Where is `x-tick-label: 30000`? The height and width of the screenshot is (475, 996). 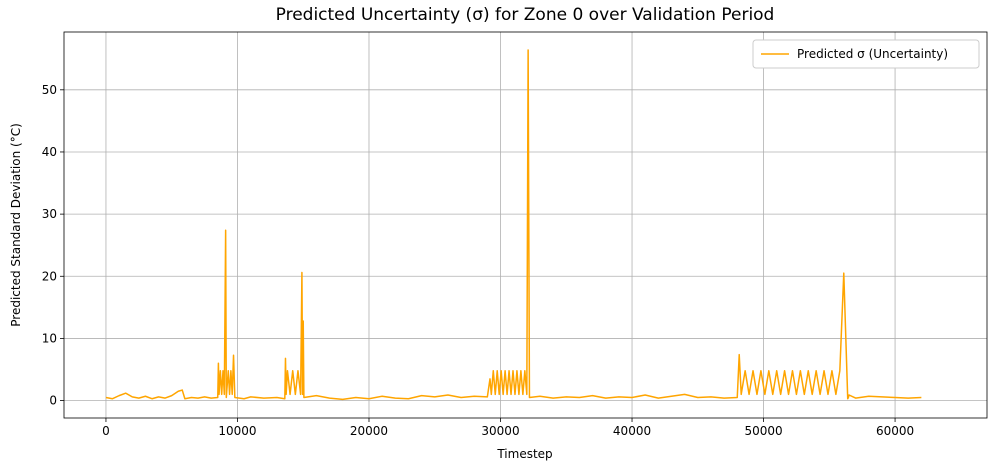
x-tick-label: 30000 is located at coordinates (500, 431).